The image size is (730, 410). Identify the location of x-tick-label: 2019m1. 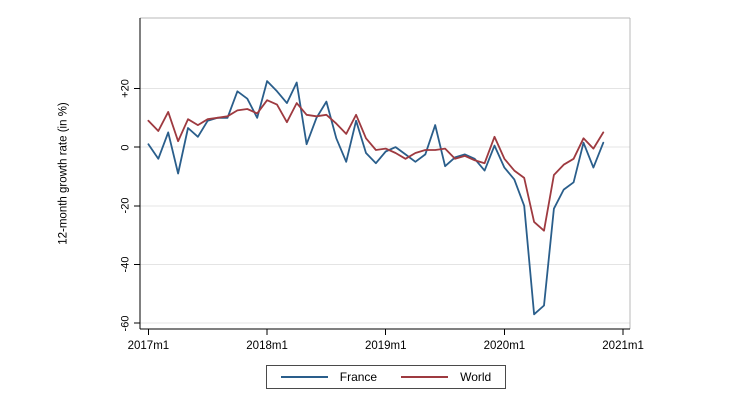
(385, 346).